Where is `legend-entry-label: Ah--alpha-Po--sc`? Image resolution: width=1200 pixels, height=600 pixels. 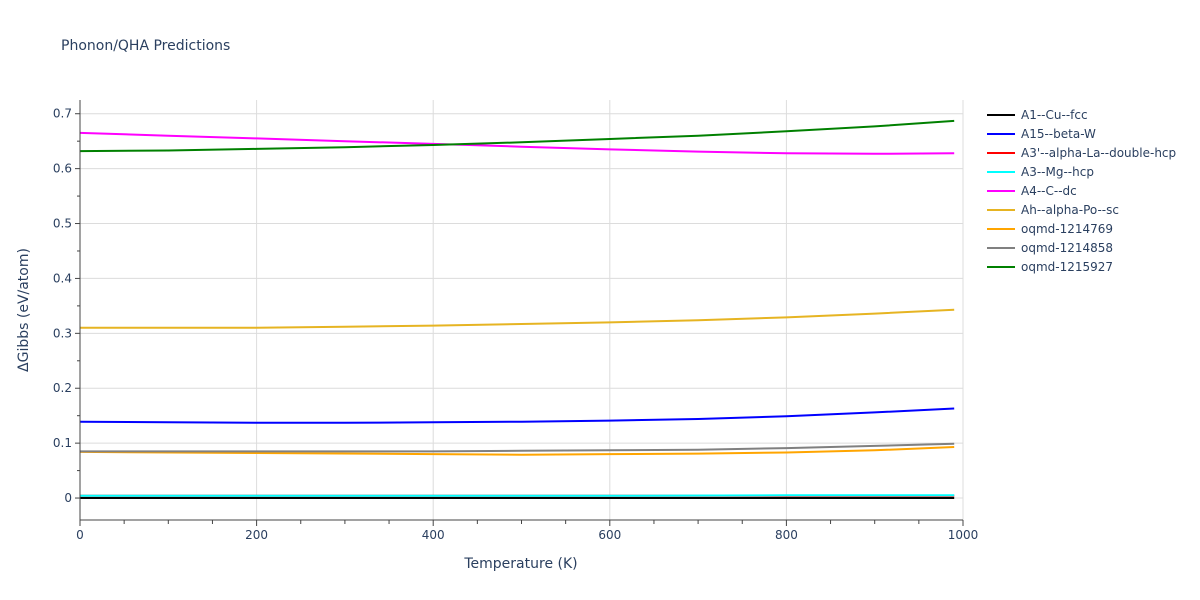 legend-entry-label: Ah--alpha-Po--sc is located at coordinates (1070, 210).